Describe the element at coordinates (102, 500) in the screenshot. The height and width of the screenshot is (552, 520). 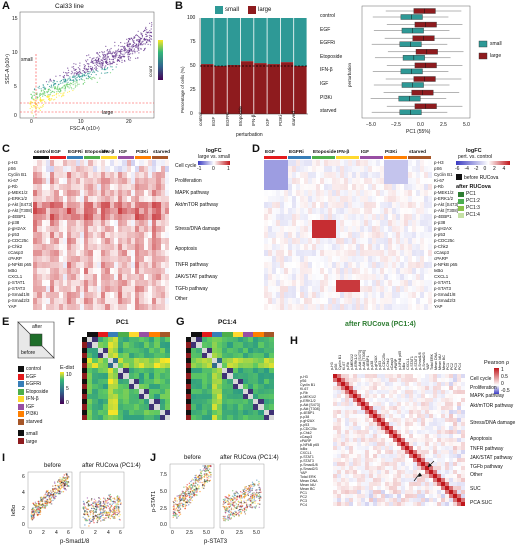
I see `panel-j-scatter-after` at that location.